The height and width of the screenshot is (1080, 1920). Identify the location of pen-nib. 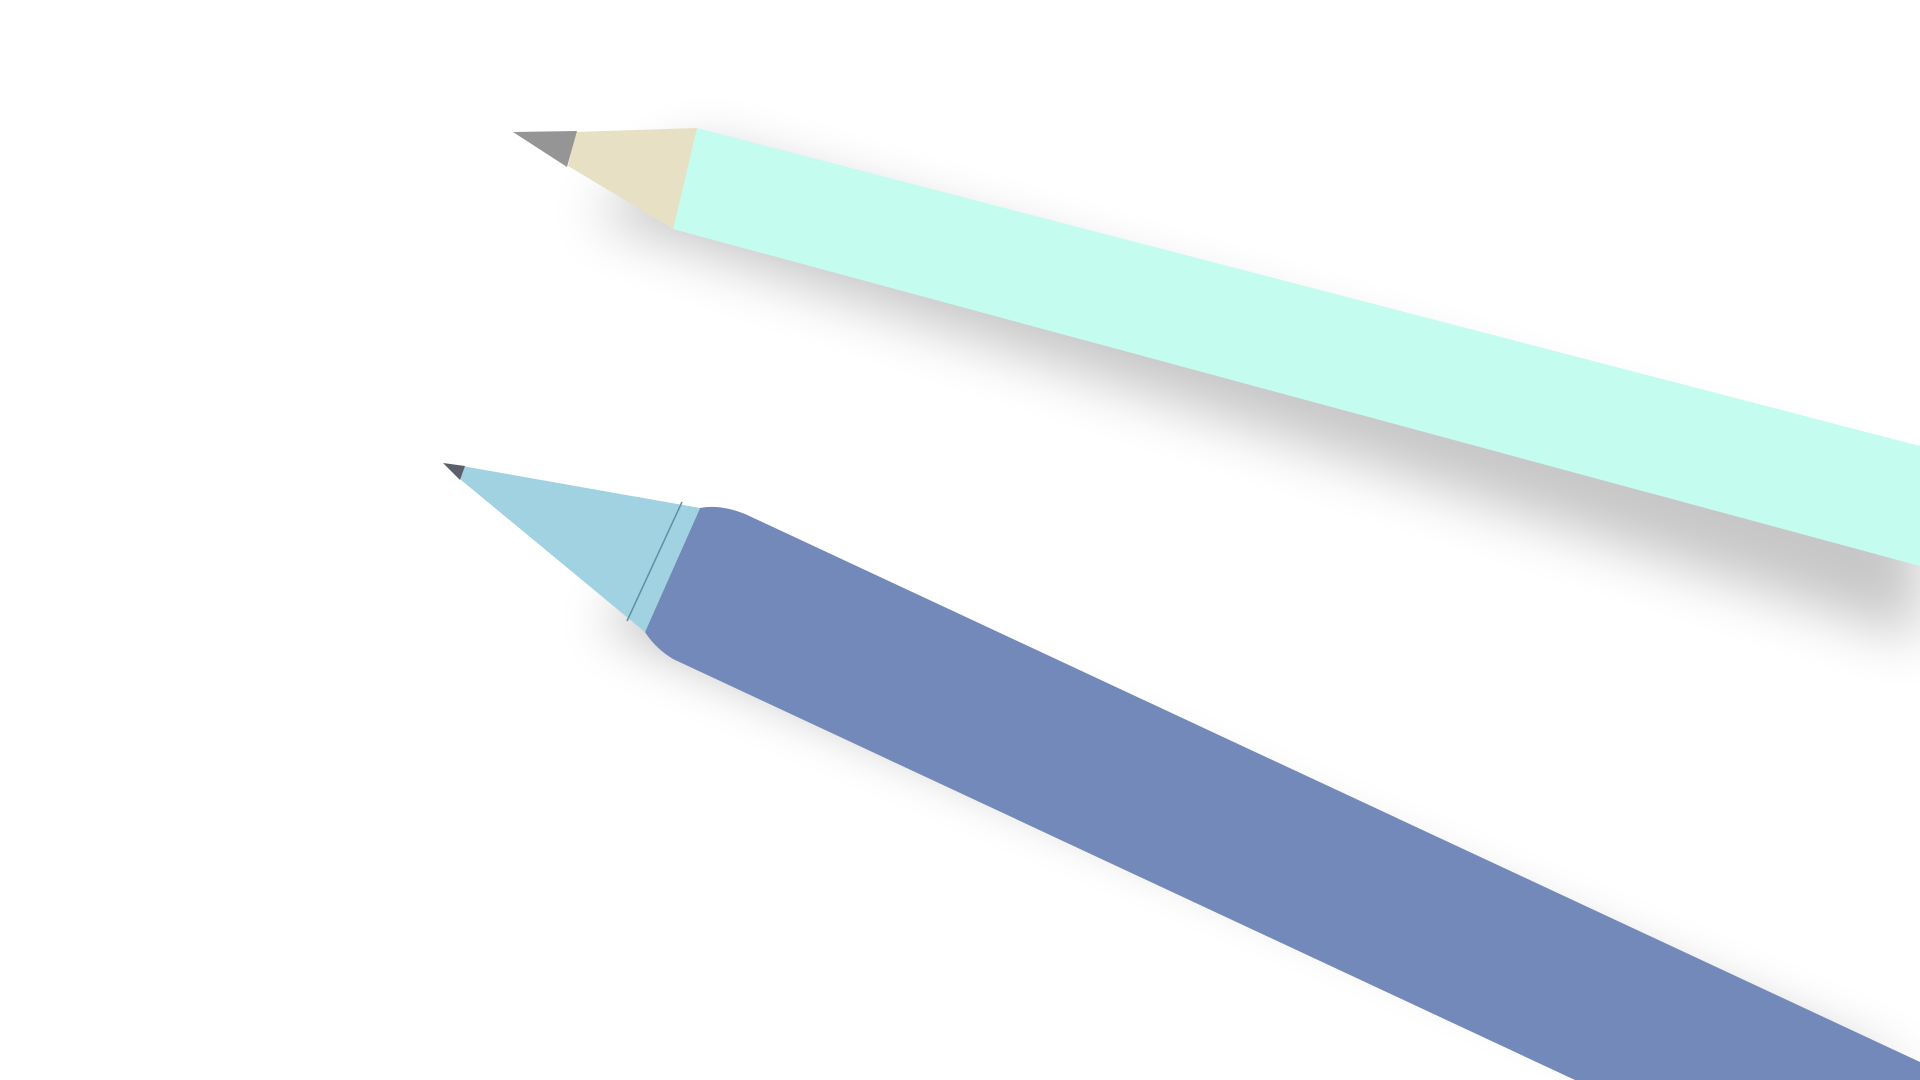
(454, 471).